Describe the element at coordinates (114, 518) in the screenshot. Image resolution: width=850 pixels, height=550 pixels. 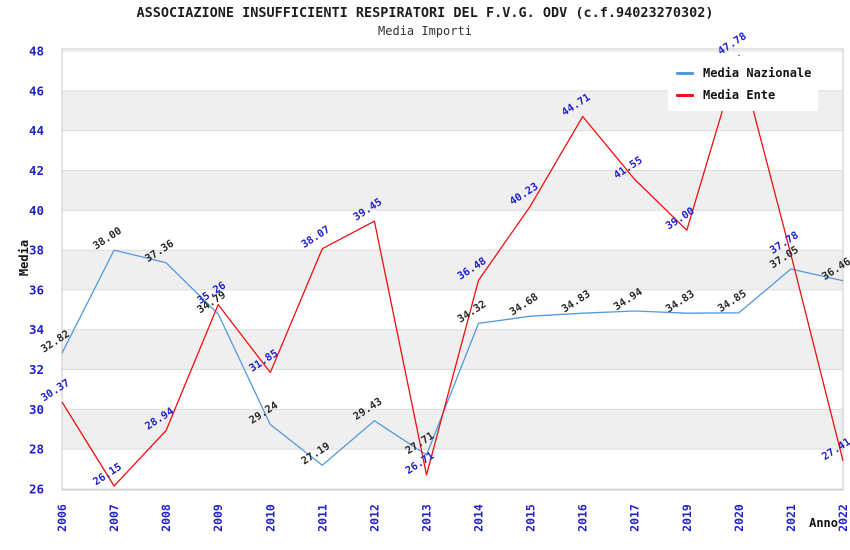
I see `x-tick-label: 2007` at that location.